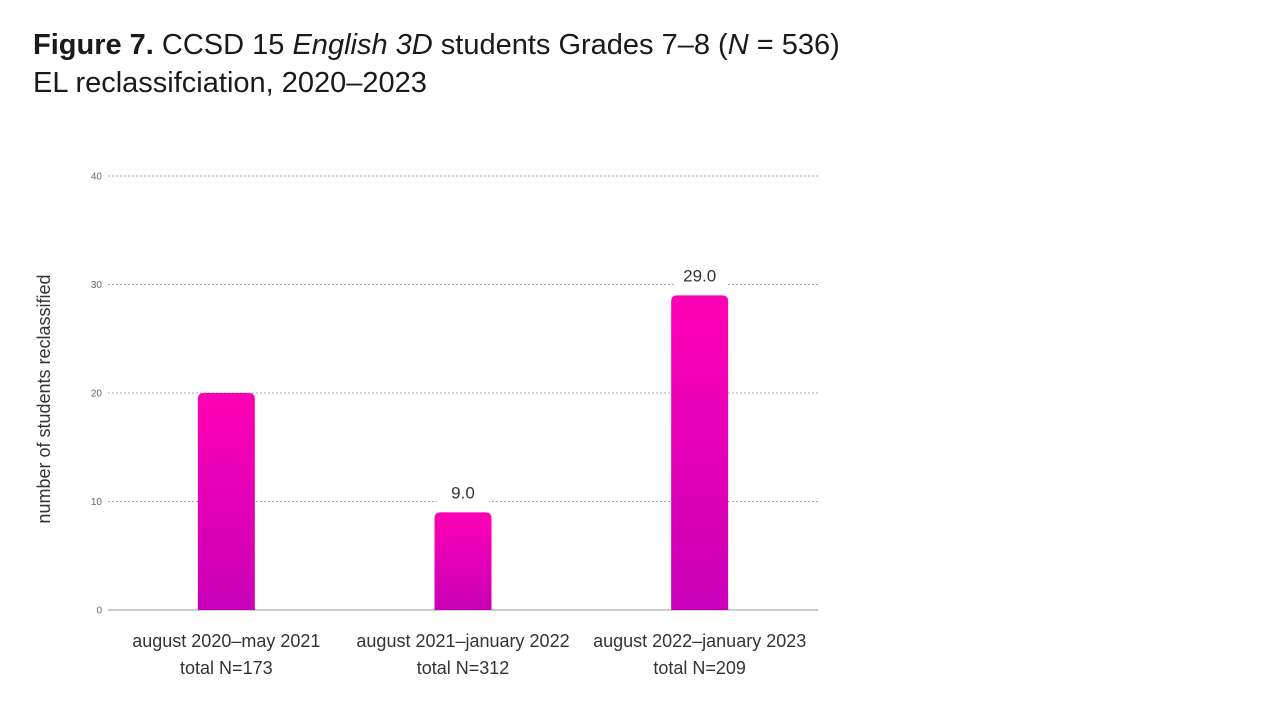 Image resolution: width=1280 pixels, height=710 pixels. What do you see at coordinates (226, 641) in the screenshot?
I see `x-tick-label: august 2020–may 2021` at bounding box center [226, 641].